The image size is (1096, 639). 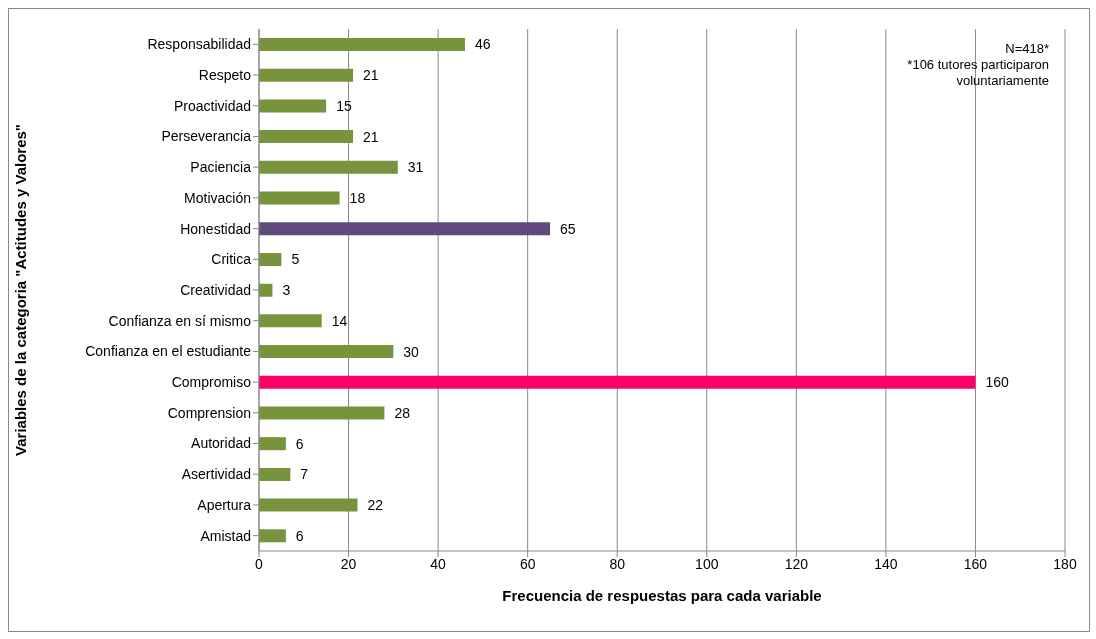 I want to click on y-tick-label: Proactividad, so click(x=212, y=105).